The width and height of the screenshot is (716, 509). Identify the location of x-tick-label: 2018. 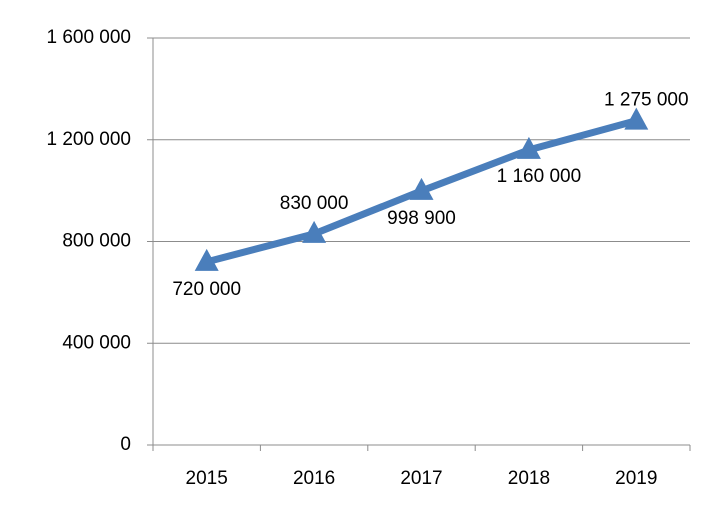
(529, 478).